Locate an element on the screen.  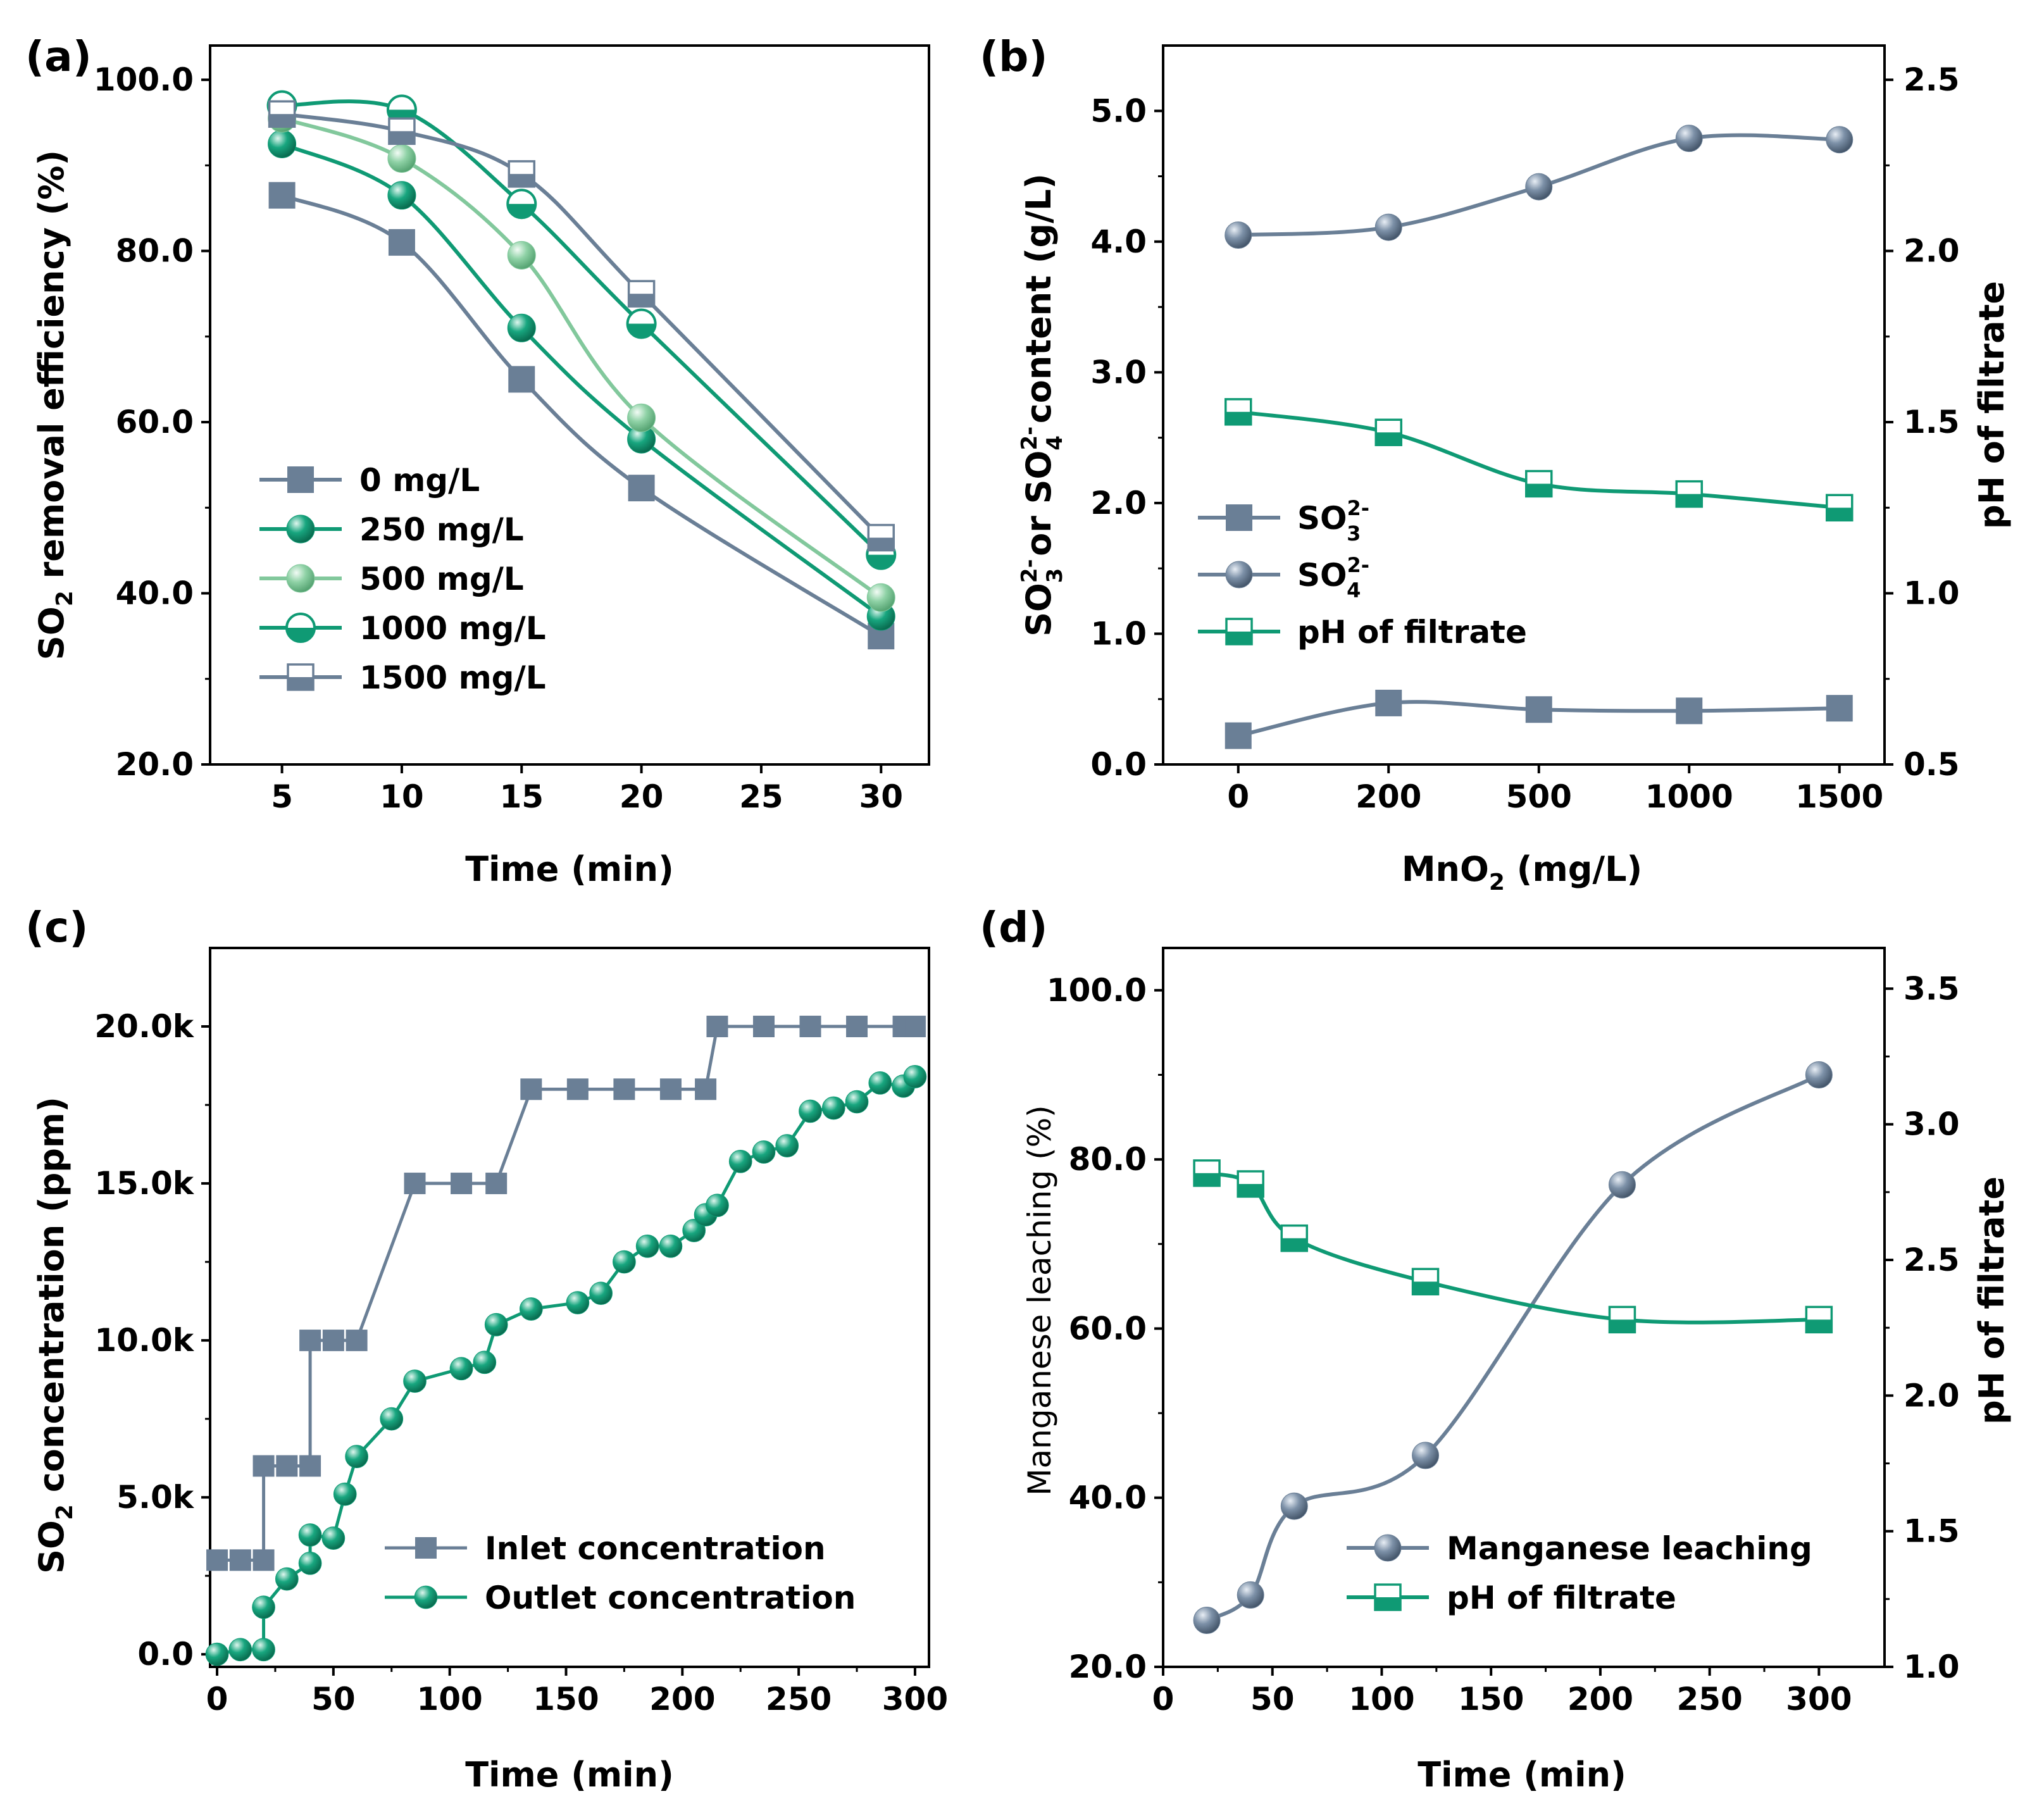
x-tick-label: 0 is located at coordinates (1163, 1699).